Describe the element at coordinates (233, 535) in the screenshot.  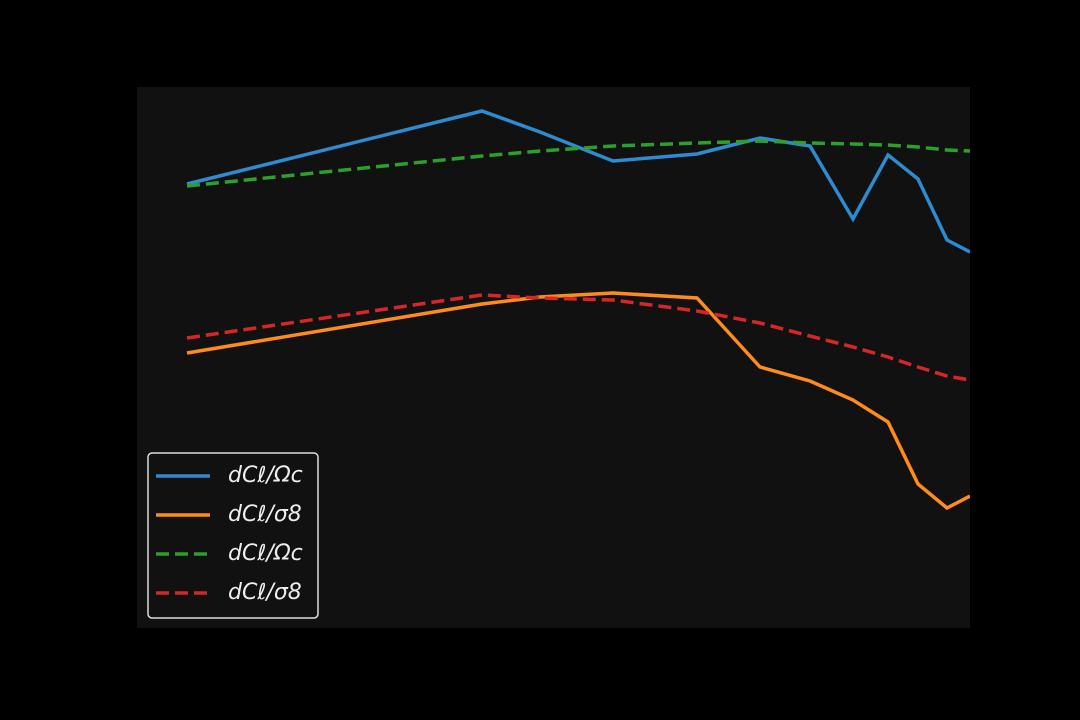
I see `legend-box` at that location.